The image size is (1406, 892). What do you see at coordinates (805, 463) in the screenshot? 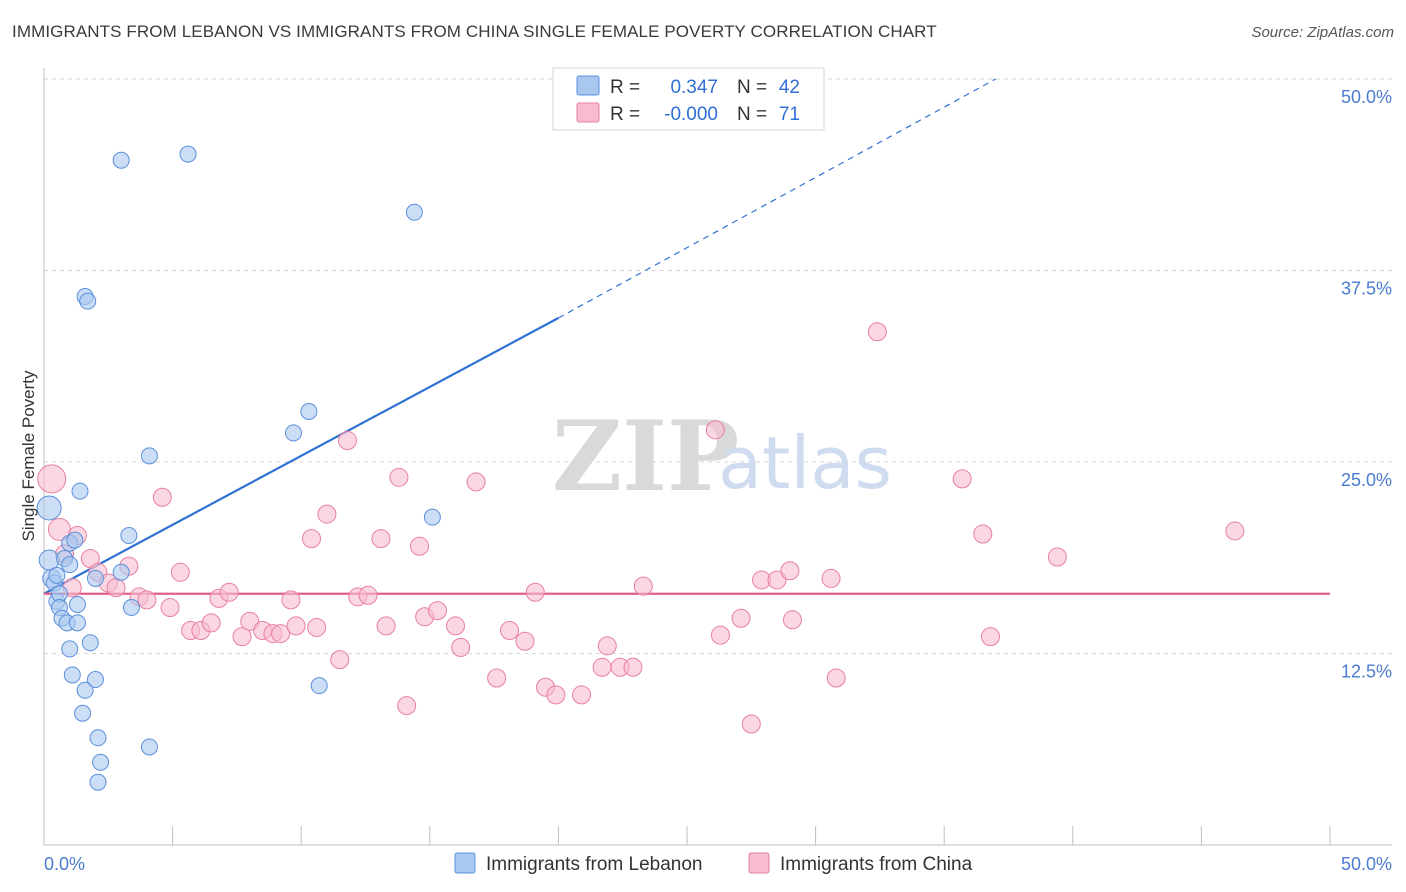
I see `watermark-atlas: atlas` at bounding box center [805, 463].